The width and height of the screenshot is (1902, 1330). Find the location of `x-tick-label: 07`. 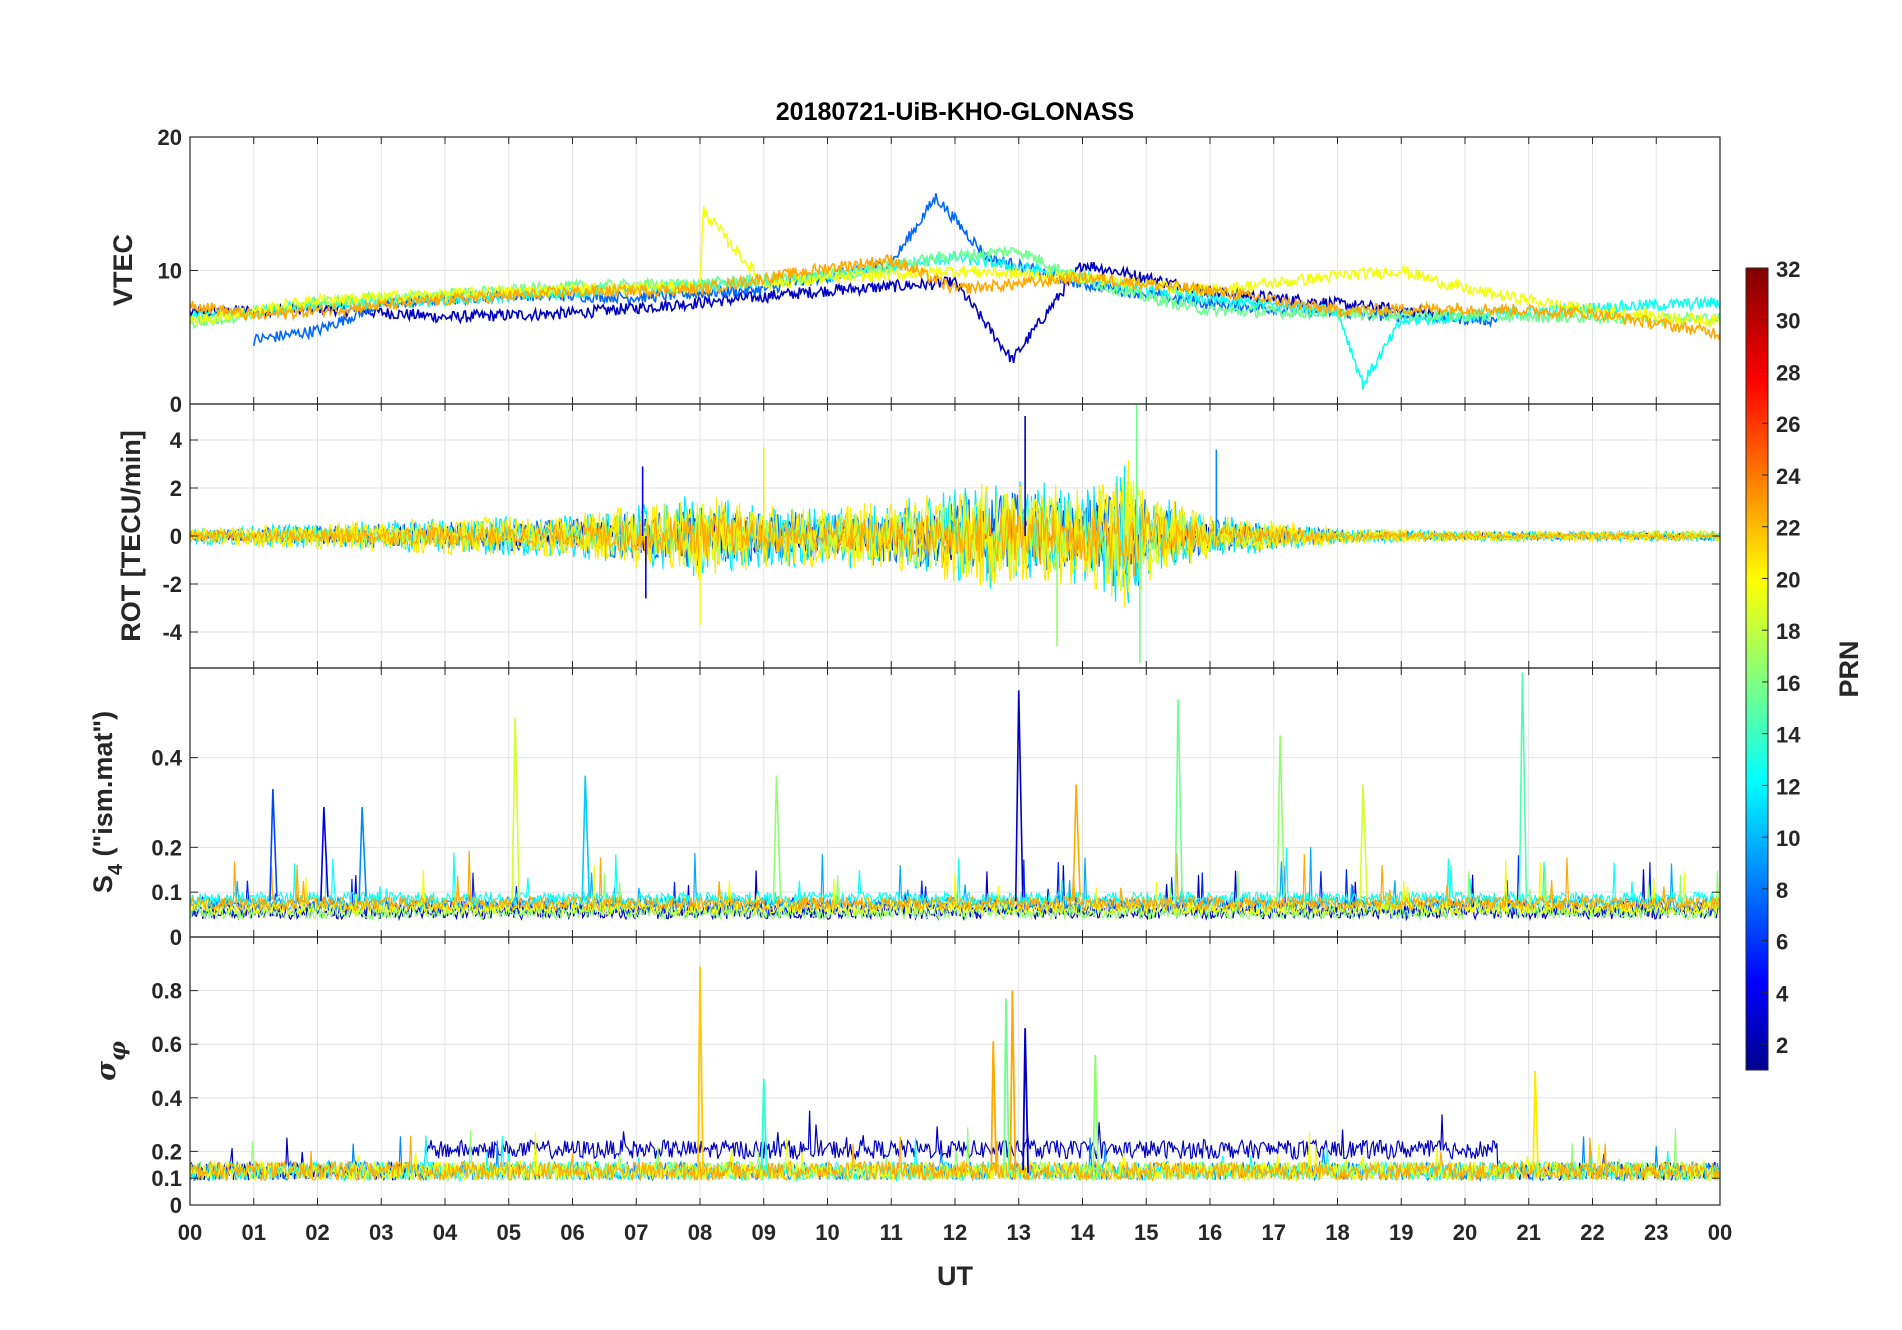

x-tick-label: 07 is located at coordinates (636, 1232).